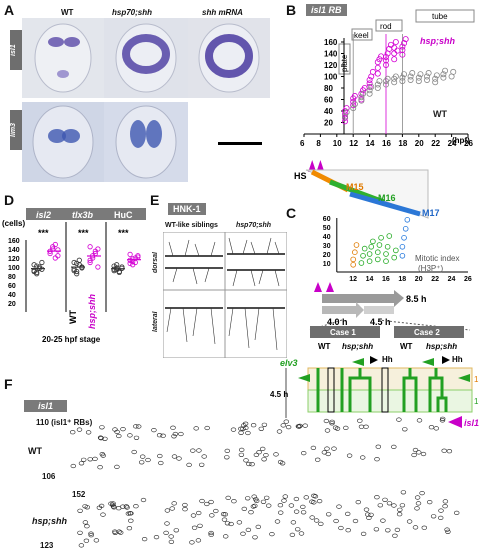 This screenshot has height=550, width=479. Describe the element at coordinates (386, 279) in the screenshot. I see `c-x-tick-label: 16` at that location.